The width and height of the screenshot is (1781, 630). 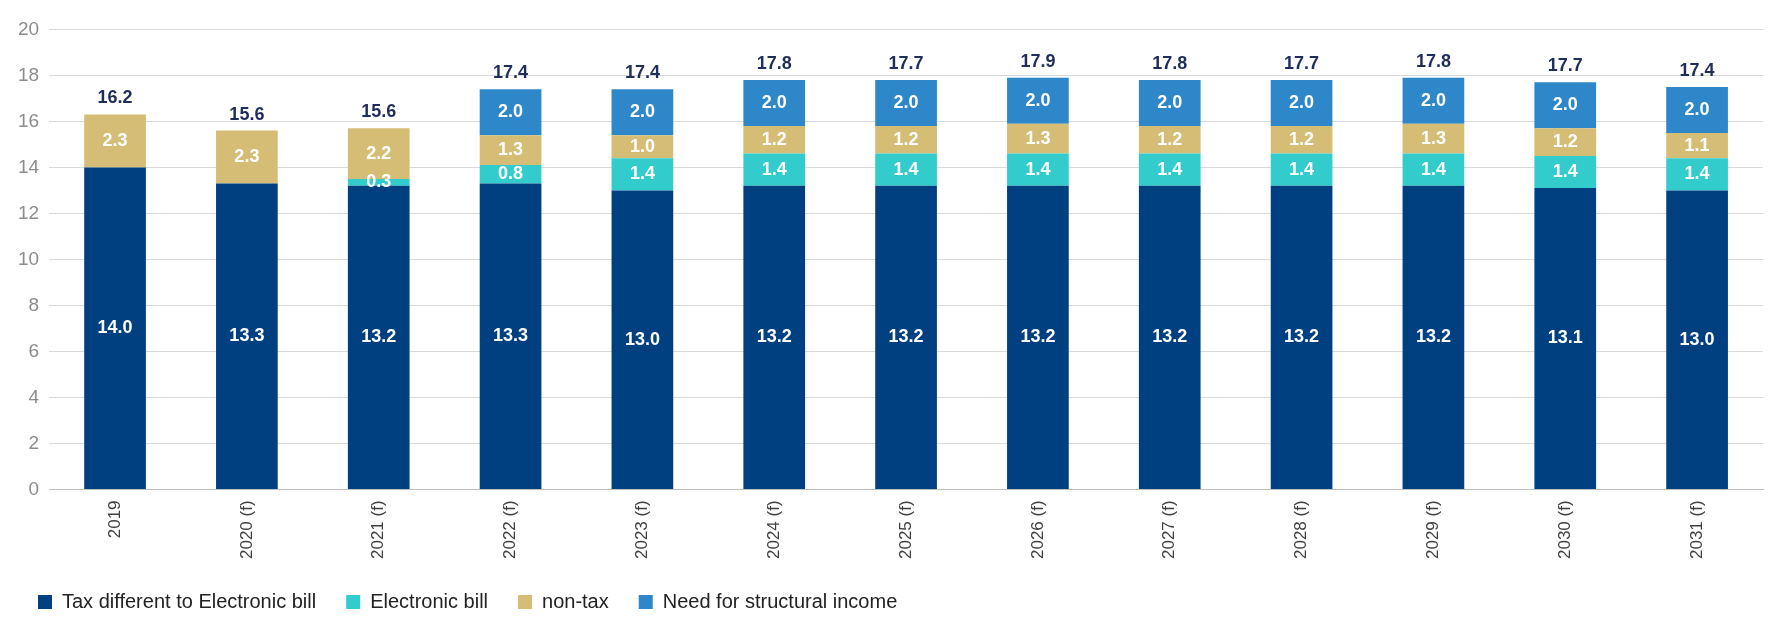 What do you see at coordinates (1038, 60) in the screenshot?
I see `total-label: 17.9` at bounding box center [1038, 60].